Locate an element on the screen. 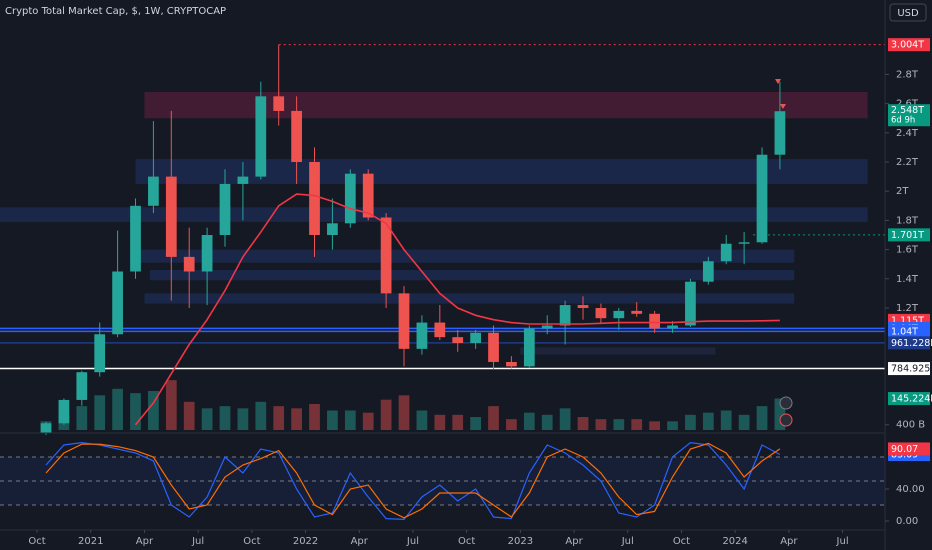 The image size is (932, 550). y-tick-label: 2.6T is located at coordinates (907, 104).